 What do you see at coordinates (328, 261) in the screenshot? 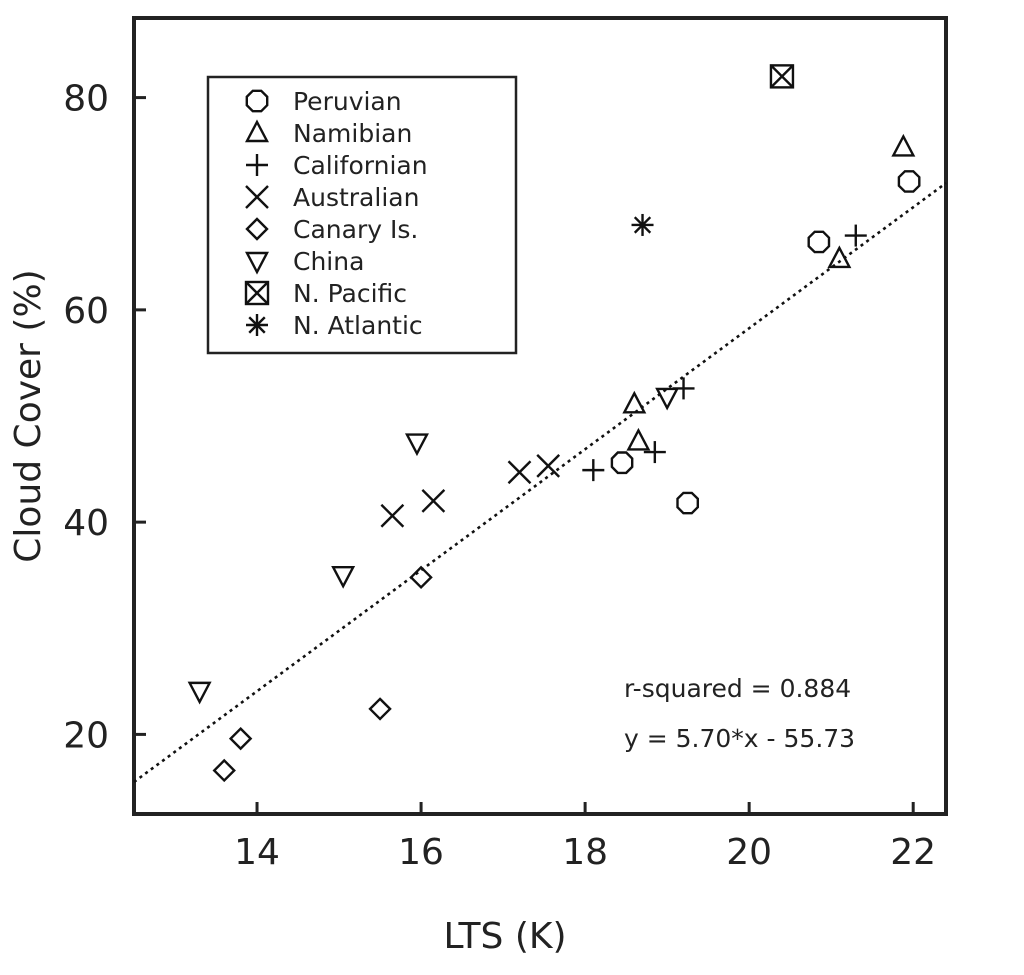
I see `legend-label-china: China` at bounding box center [328, 261].